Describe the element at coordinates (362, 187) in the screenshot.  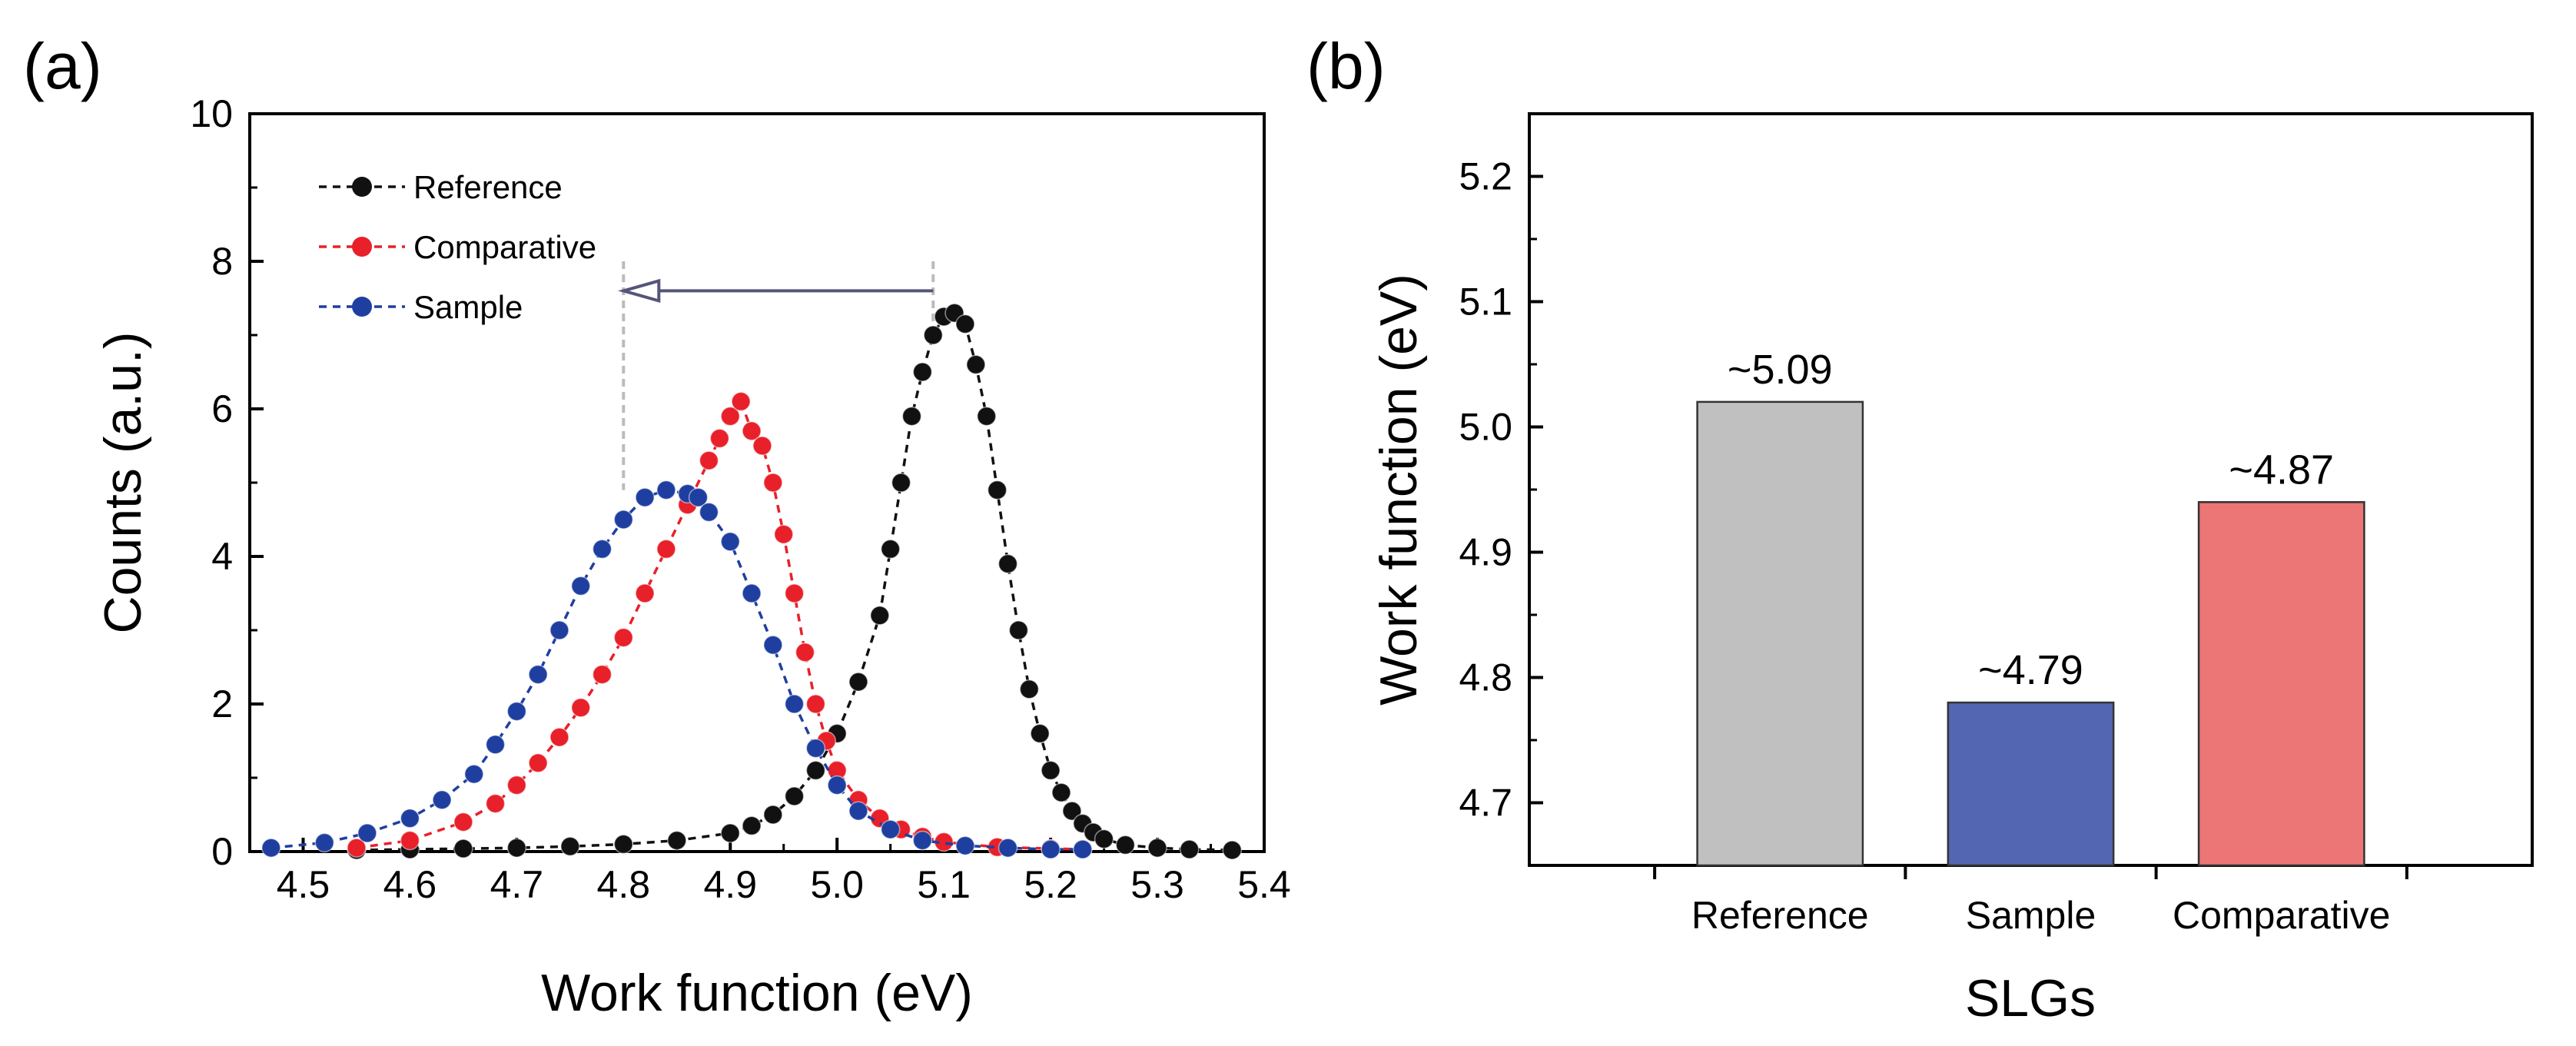
I see `legend-marker-reference` at that location.